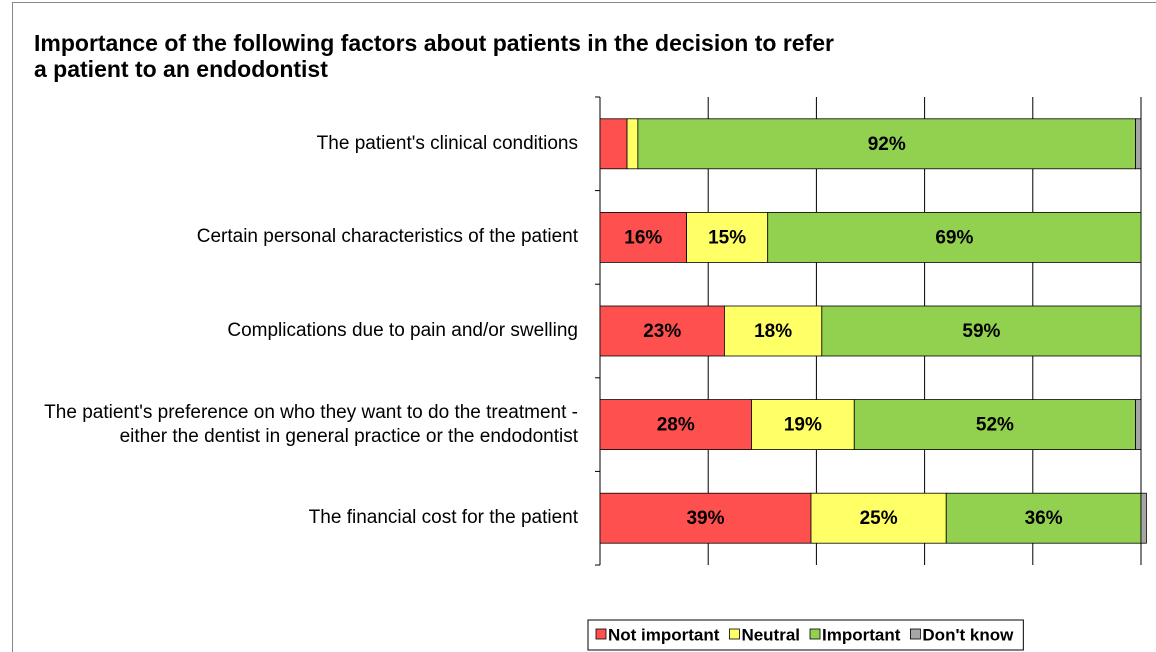  I want to click on data-label: 18%, so click(773, 331).